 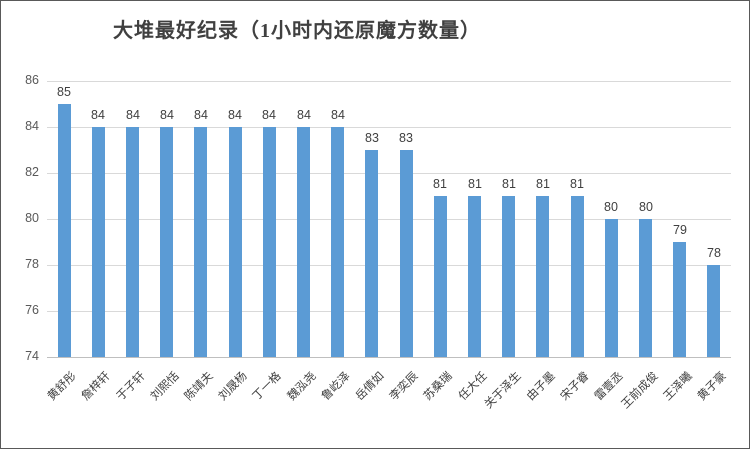 What do you see at coordinates (64, 92) in the screenshot?
I see `bar-value-label: 85` at bounding box center [64, 92].